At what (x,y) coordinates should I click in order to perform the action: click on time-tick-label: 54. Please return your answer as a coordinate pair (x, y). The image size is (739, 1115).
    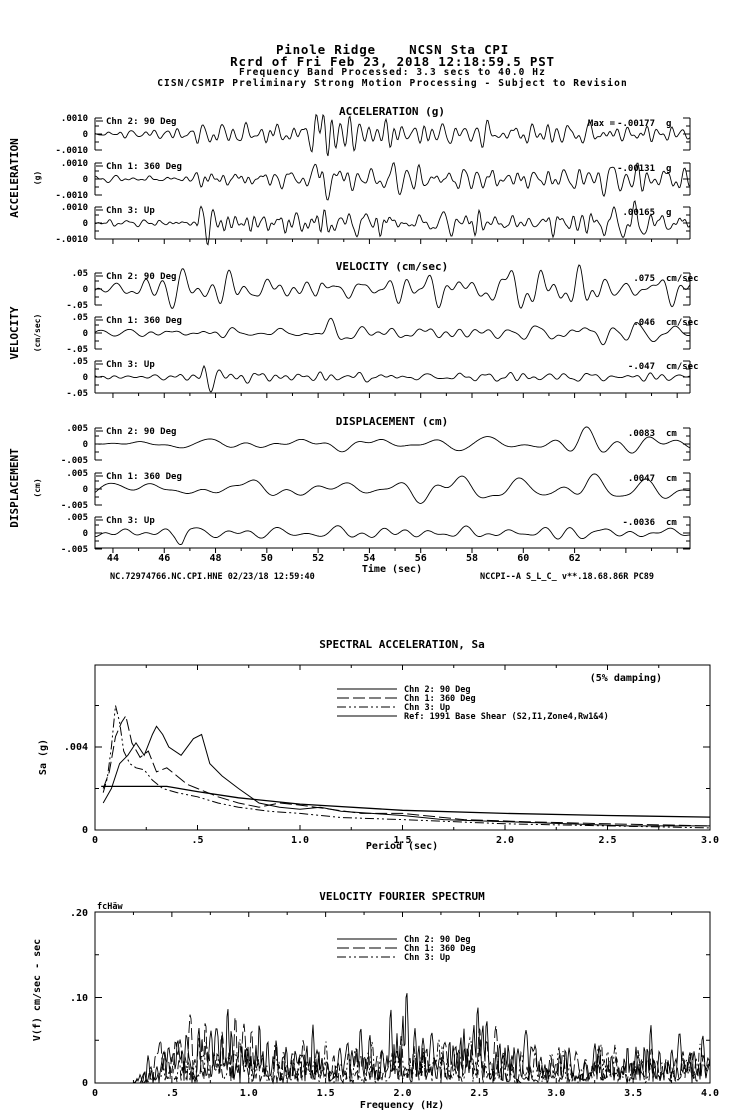
    Looking at the image, I should click on (369, 558).